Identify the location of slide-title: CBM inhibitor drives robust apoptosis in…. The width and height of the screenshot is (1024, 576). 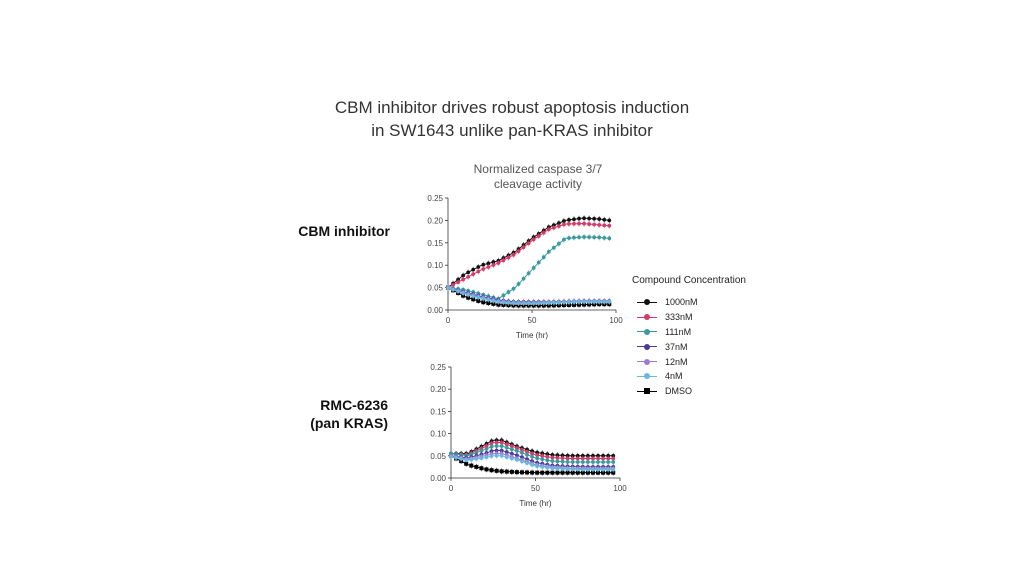
(512, 119).